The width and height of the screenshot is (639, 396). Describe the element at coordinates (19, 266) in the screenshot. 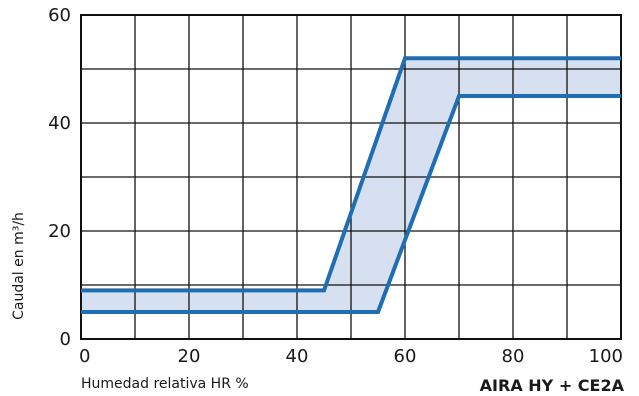

I see `y-axis-label: Caudal en m³/h` at that location.